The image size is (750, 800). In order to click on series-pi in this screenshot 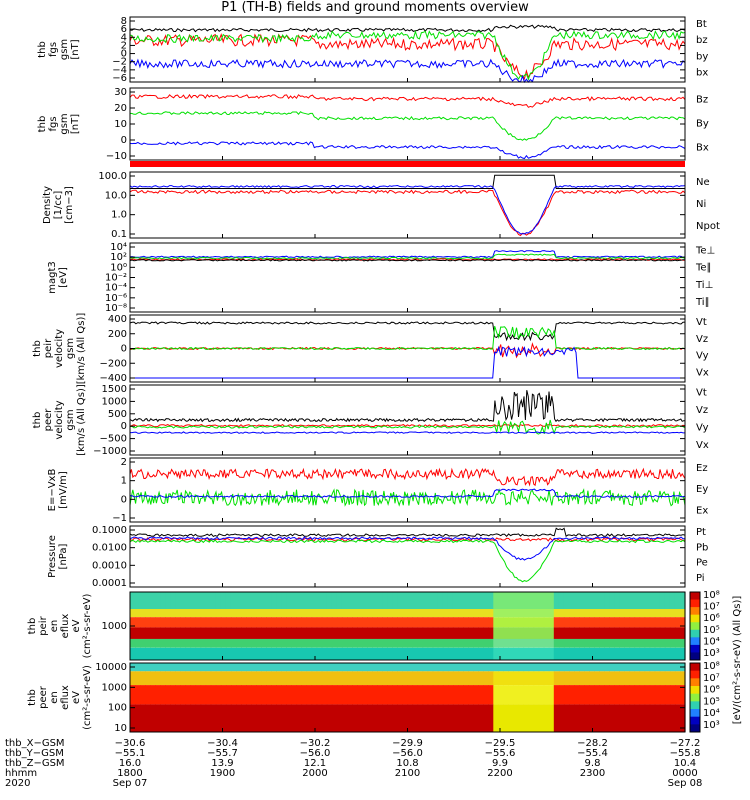, I will do `click(407, 548)`.